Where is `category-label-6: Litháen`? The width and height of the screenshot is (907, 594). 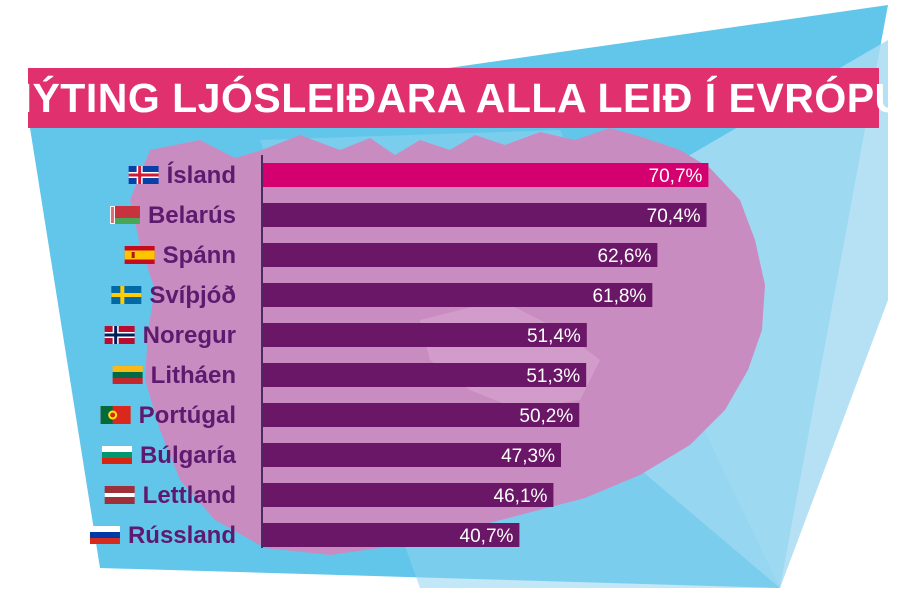
category-label-6: Litháen is located at coordinates (193, 375).